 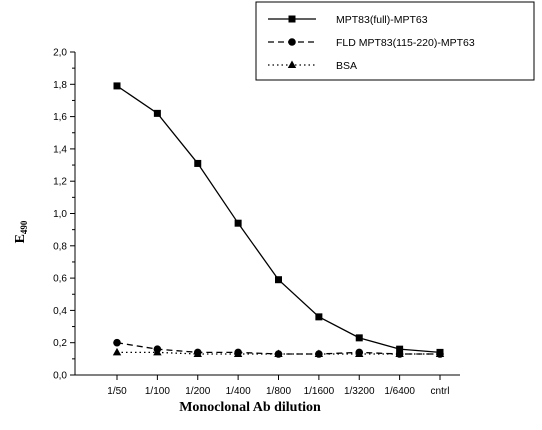 I want to click on x-tick-label: 1/6400, so click(x=399, y=391).